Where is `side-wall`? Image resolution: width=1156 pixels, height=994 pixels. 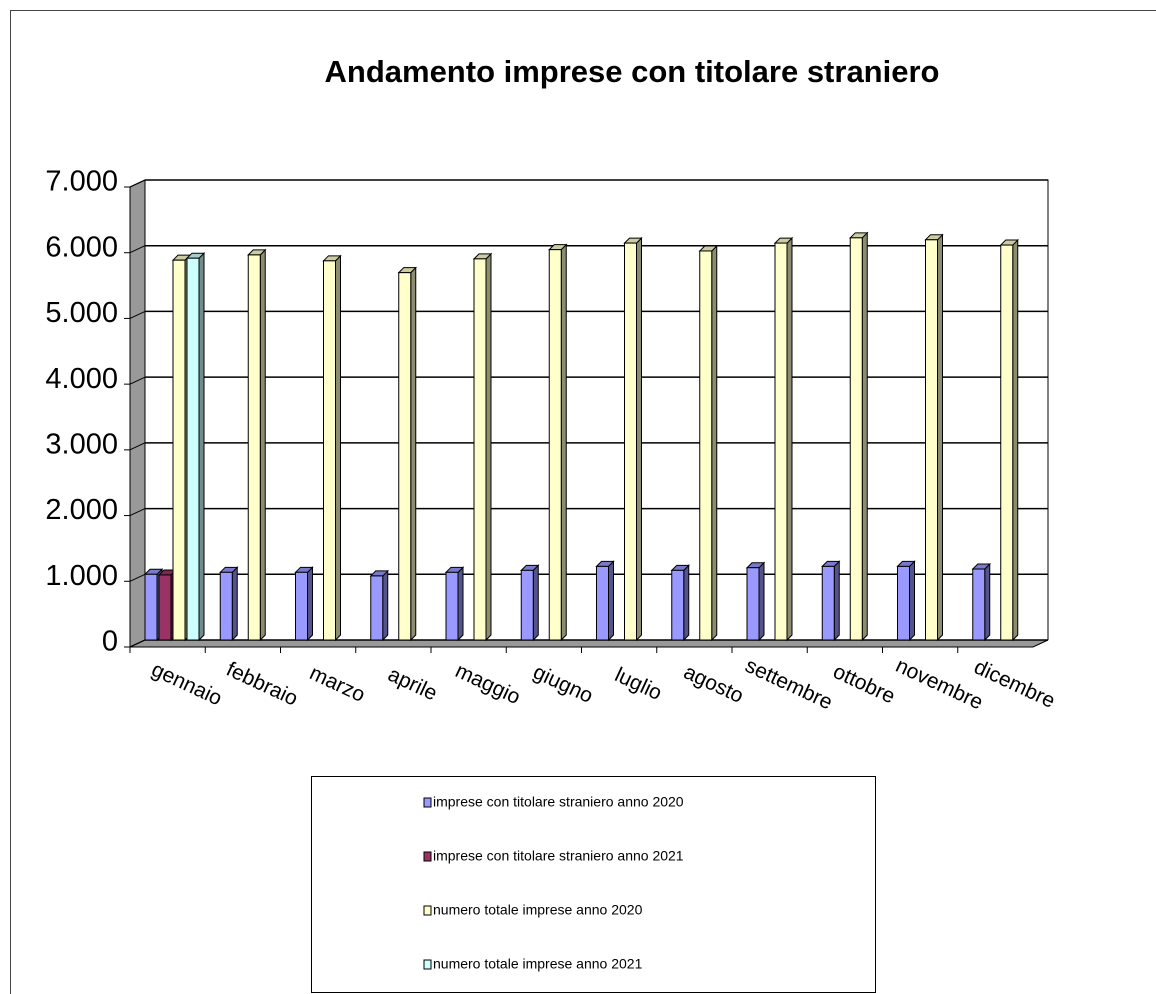 side-wall is located at coordinates (137, 413).